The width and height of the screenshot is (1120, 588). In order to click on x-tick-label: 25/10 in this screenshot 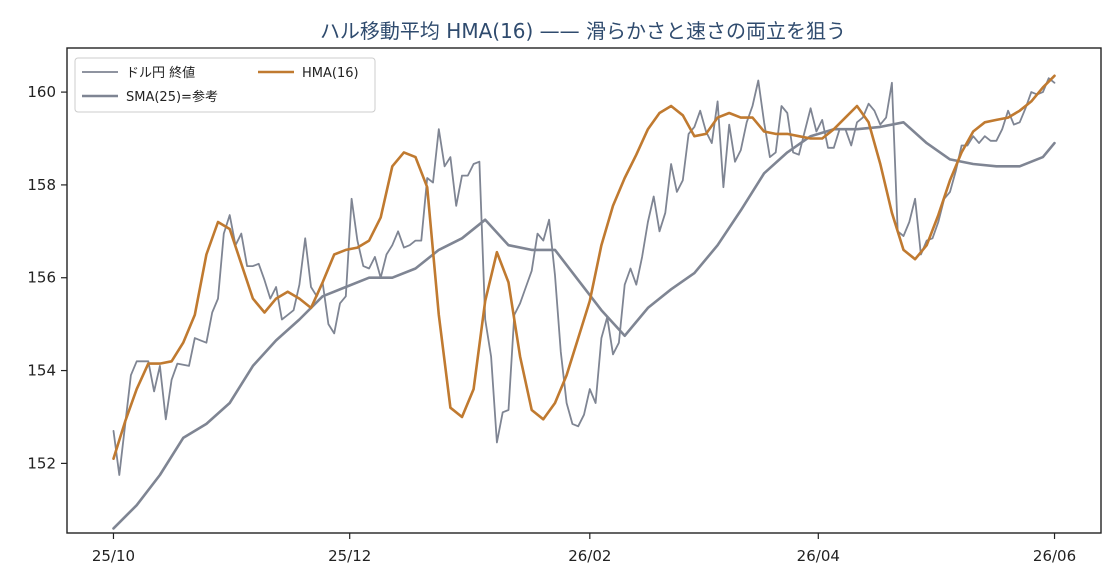, I will do `click(113, 556)`.